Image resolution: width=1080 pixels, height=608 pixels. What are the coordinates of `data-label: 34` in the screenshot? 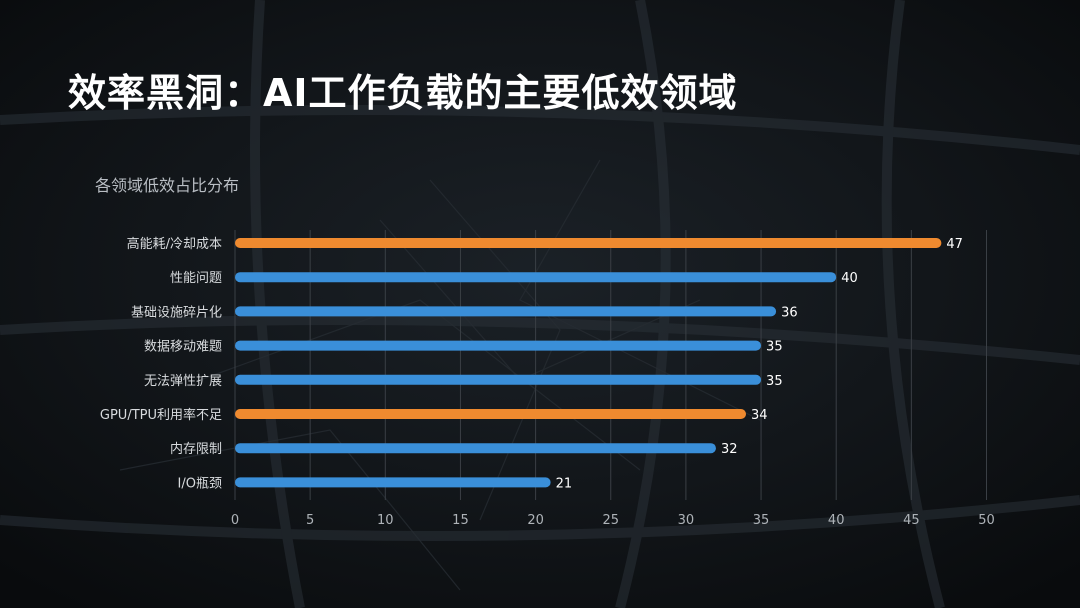 It's located at (759, 415).